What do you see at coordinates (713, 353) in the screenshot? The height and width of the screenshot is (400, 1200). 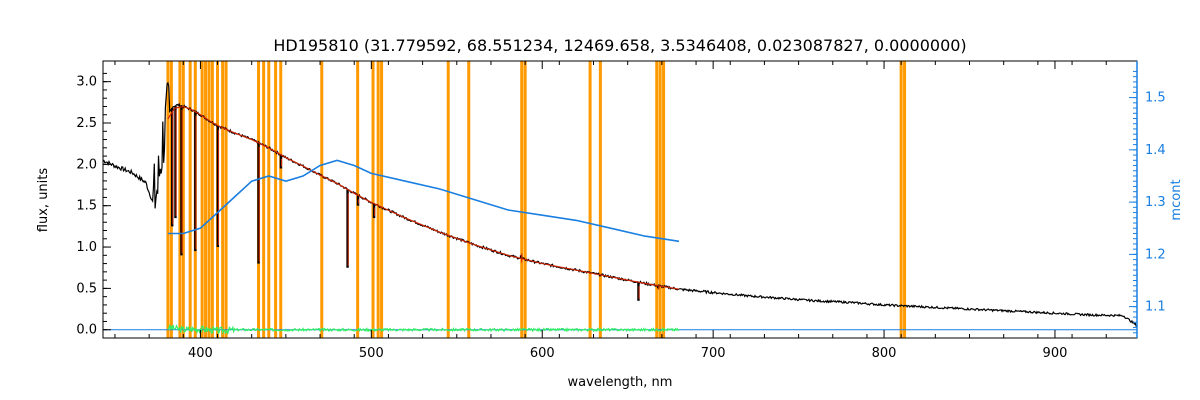 I see `x-tick-label: 700` at bounding box center [713, 353].